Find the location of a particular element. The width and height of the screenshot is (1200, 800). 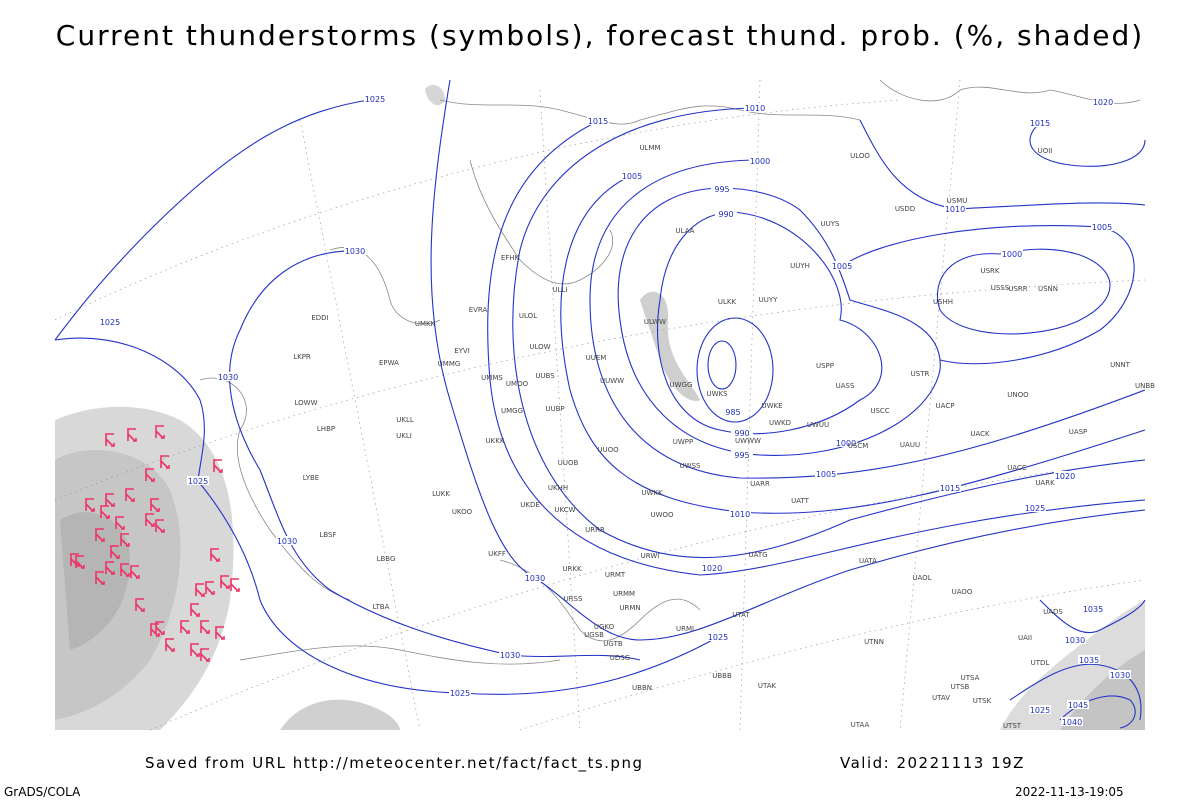

station-code: UWSS is located at coordinates (690, 466).